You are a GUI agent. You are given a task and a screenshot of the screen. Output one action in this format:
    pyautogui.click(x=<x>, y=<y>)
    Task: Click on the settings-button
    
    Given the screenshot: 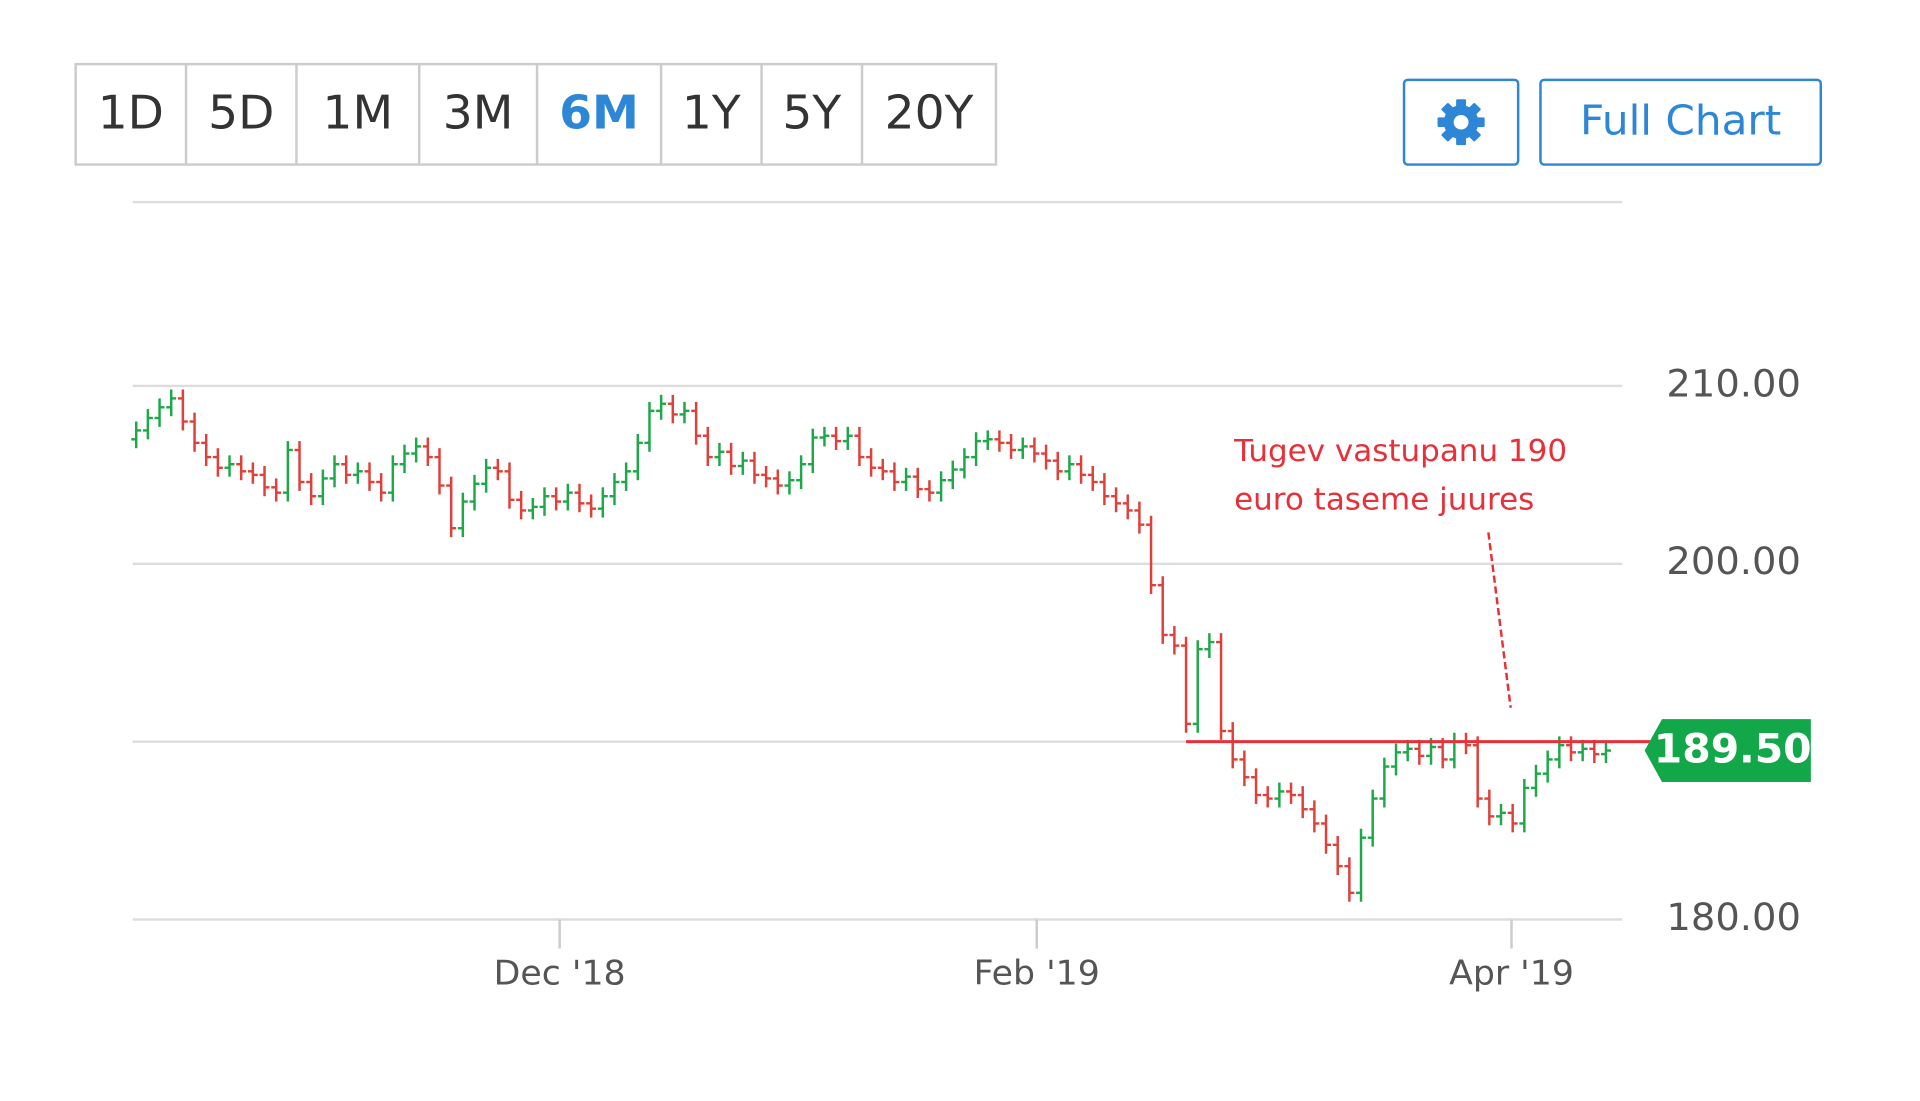 What is the action you would take?
    pyautogui.click(x=1461, y=122)
    